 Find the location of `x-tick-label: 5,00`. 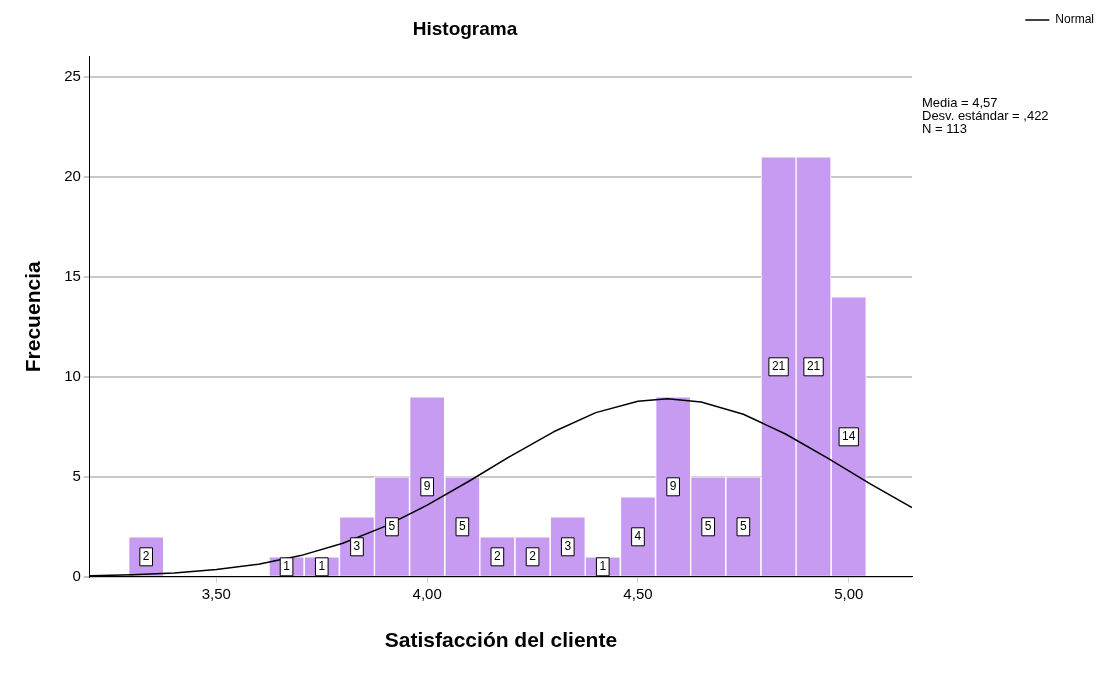

x-tick-label: 5,00 is located at coordinates (849, 593).